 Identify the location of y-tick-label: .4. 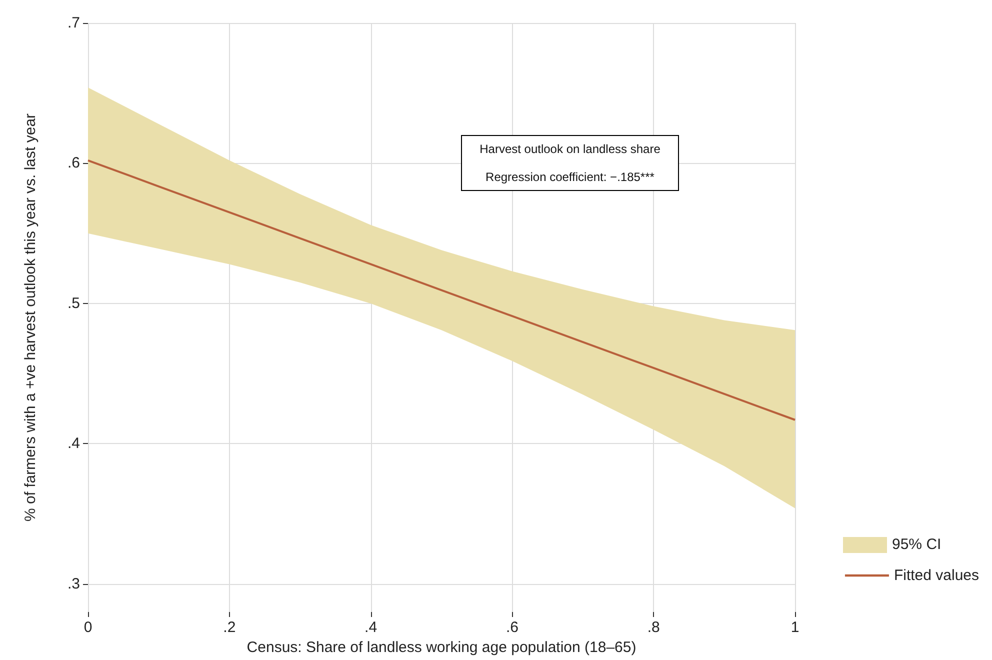
(73, 443).